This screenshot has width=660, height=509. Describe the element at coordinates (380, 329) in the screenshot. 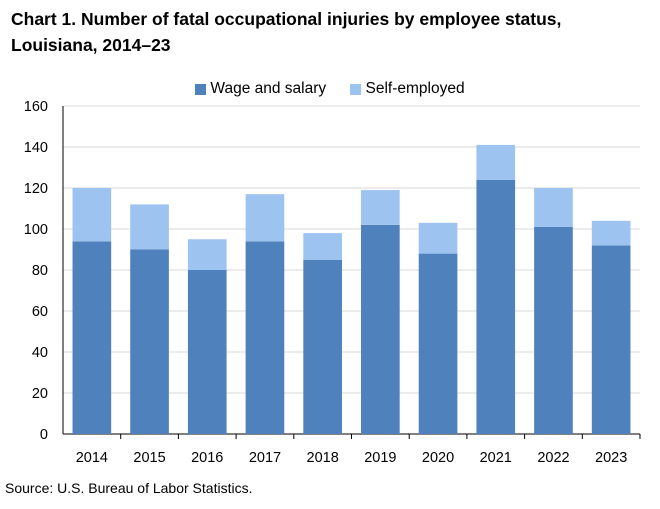

I see `bar-2019-wage-and-salary` at that location.